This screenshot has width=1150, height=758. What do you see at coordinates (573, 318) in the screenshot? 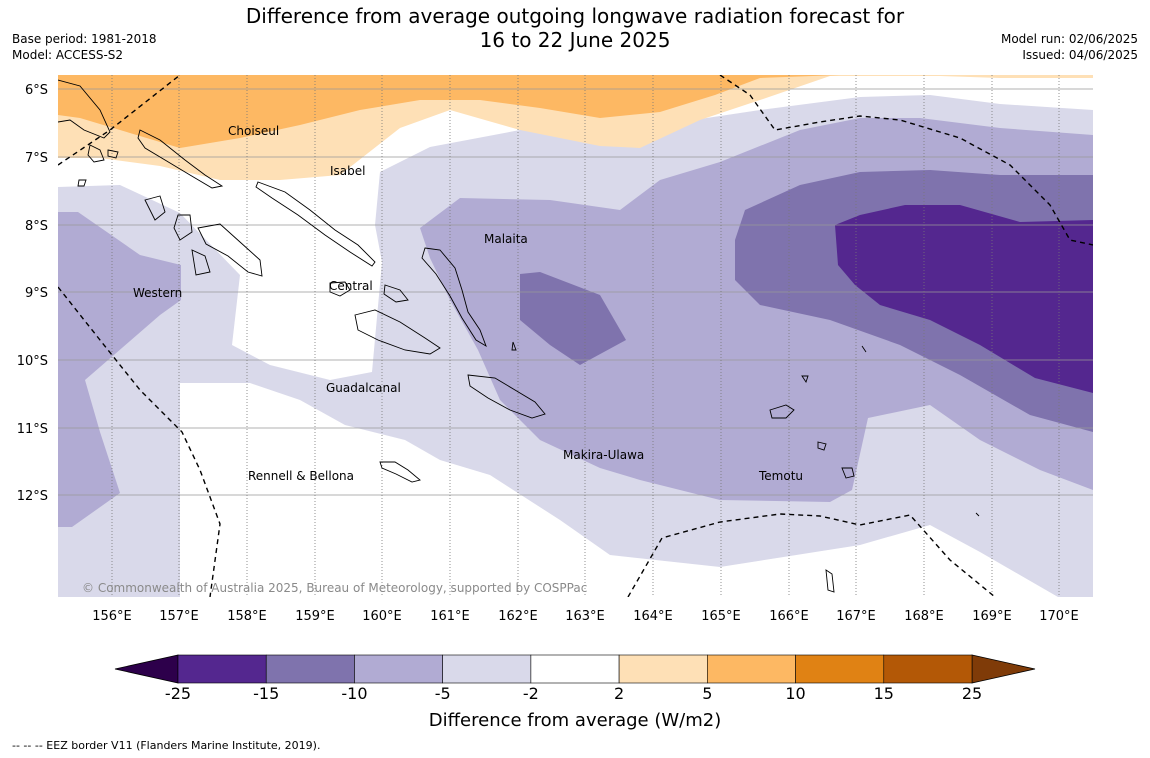
I see `band-minus10-a` at bounding box center [573, 318].